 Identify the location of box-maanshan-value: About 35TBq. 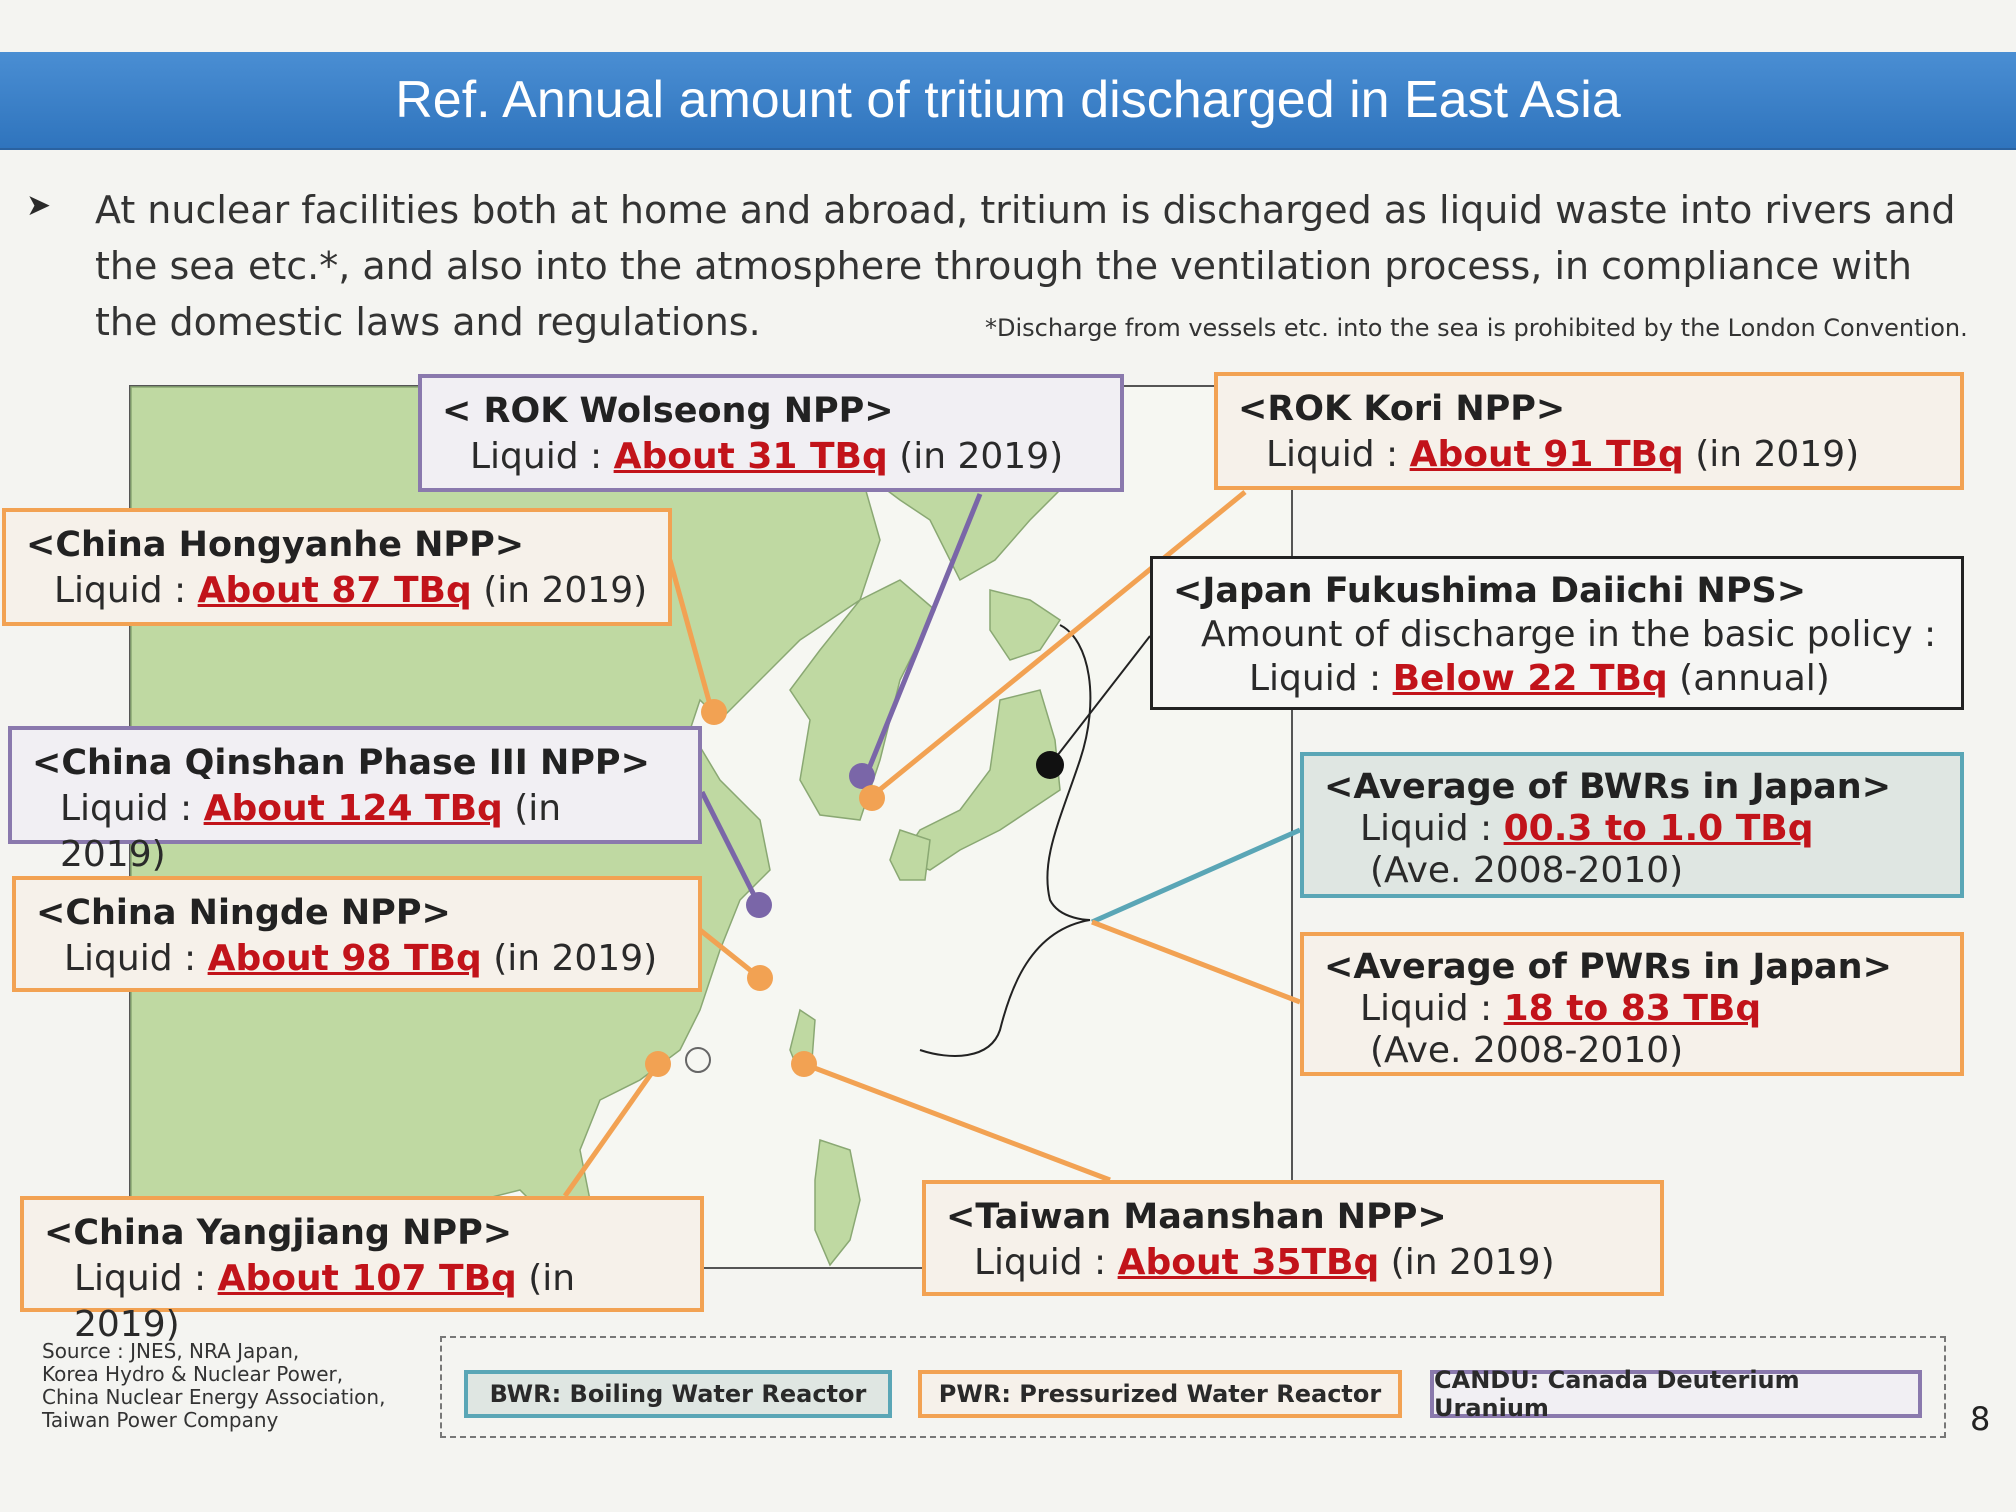
(1248, 1262).